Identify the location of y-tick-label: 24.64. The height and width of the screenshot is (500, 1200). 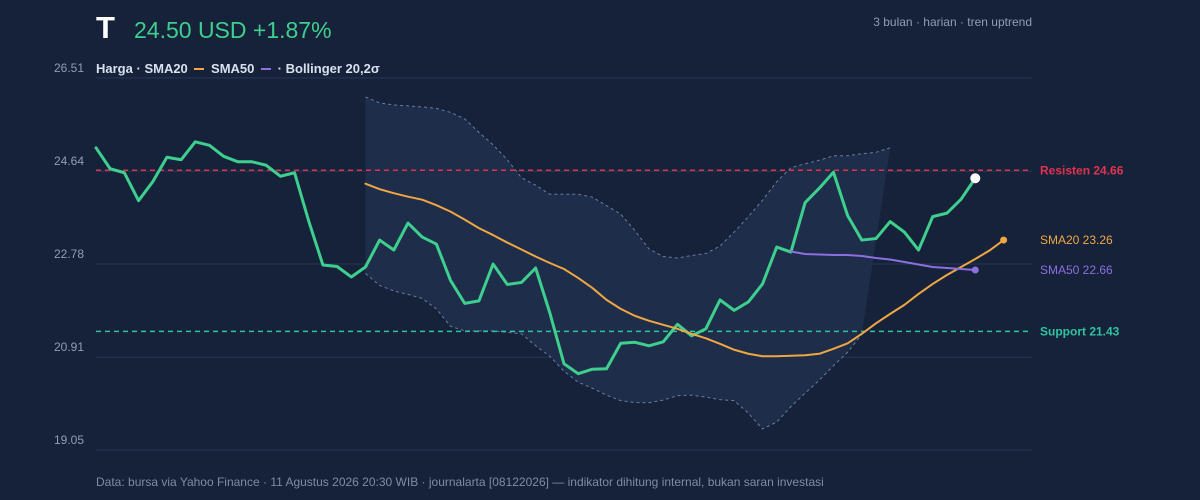
(69, 161).